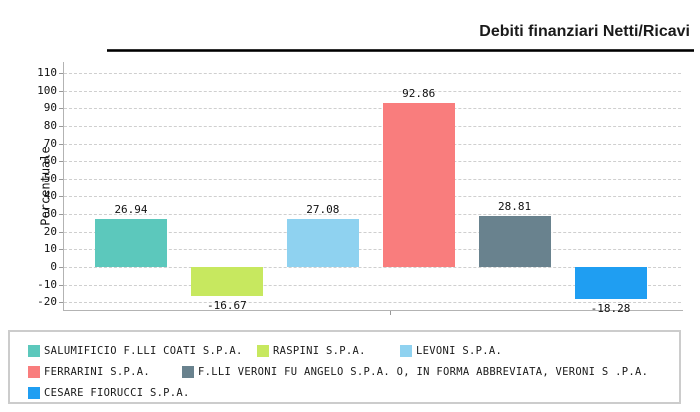 This screenshot has width=700, height=412. I want to click on chart-title: Debiti finanziari Netti/Ricavi, so click(584, 31).